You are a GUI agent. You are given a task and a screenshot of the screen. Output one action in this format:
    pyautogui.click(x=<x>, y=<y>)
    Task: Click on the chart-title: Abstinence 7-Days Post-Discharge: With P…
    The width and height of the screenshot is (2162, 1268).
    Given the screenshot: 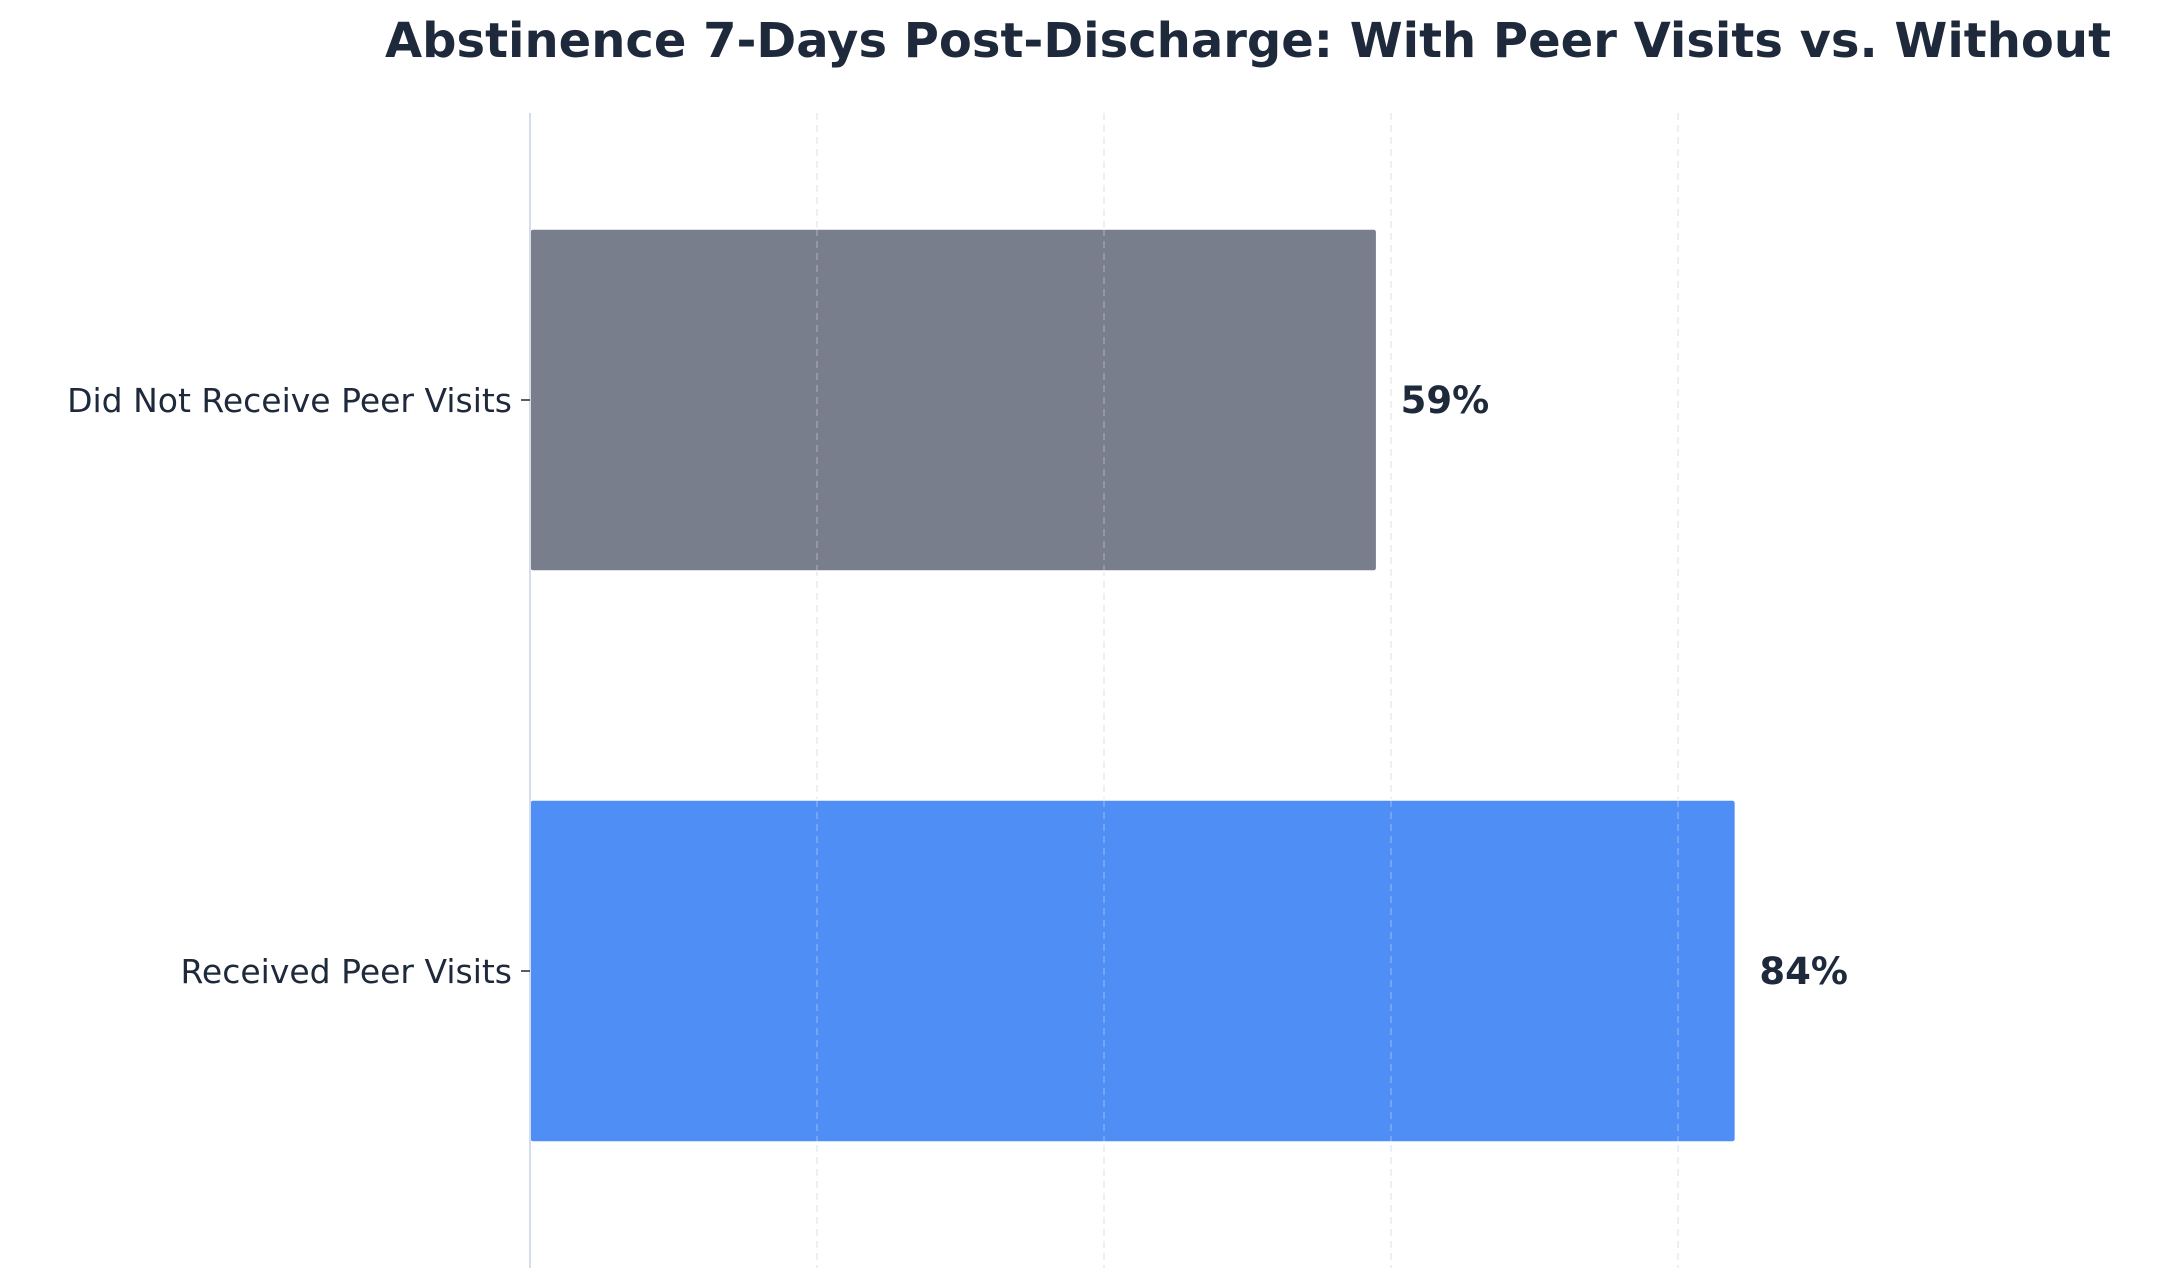 What is the action you would take?
    pyautogui.click(x=1248, y=41)
    